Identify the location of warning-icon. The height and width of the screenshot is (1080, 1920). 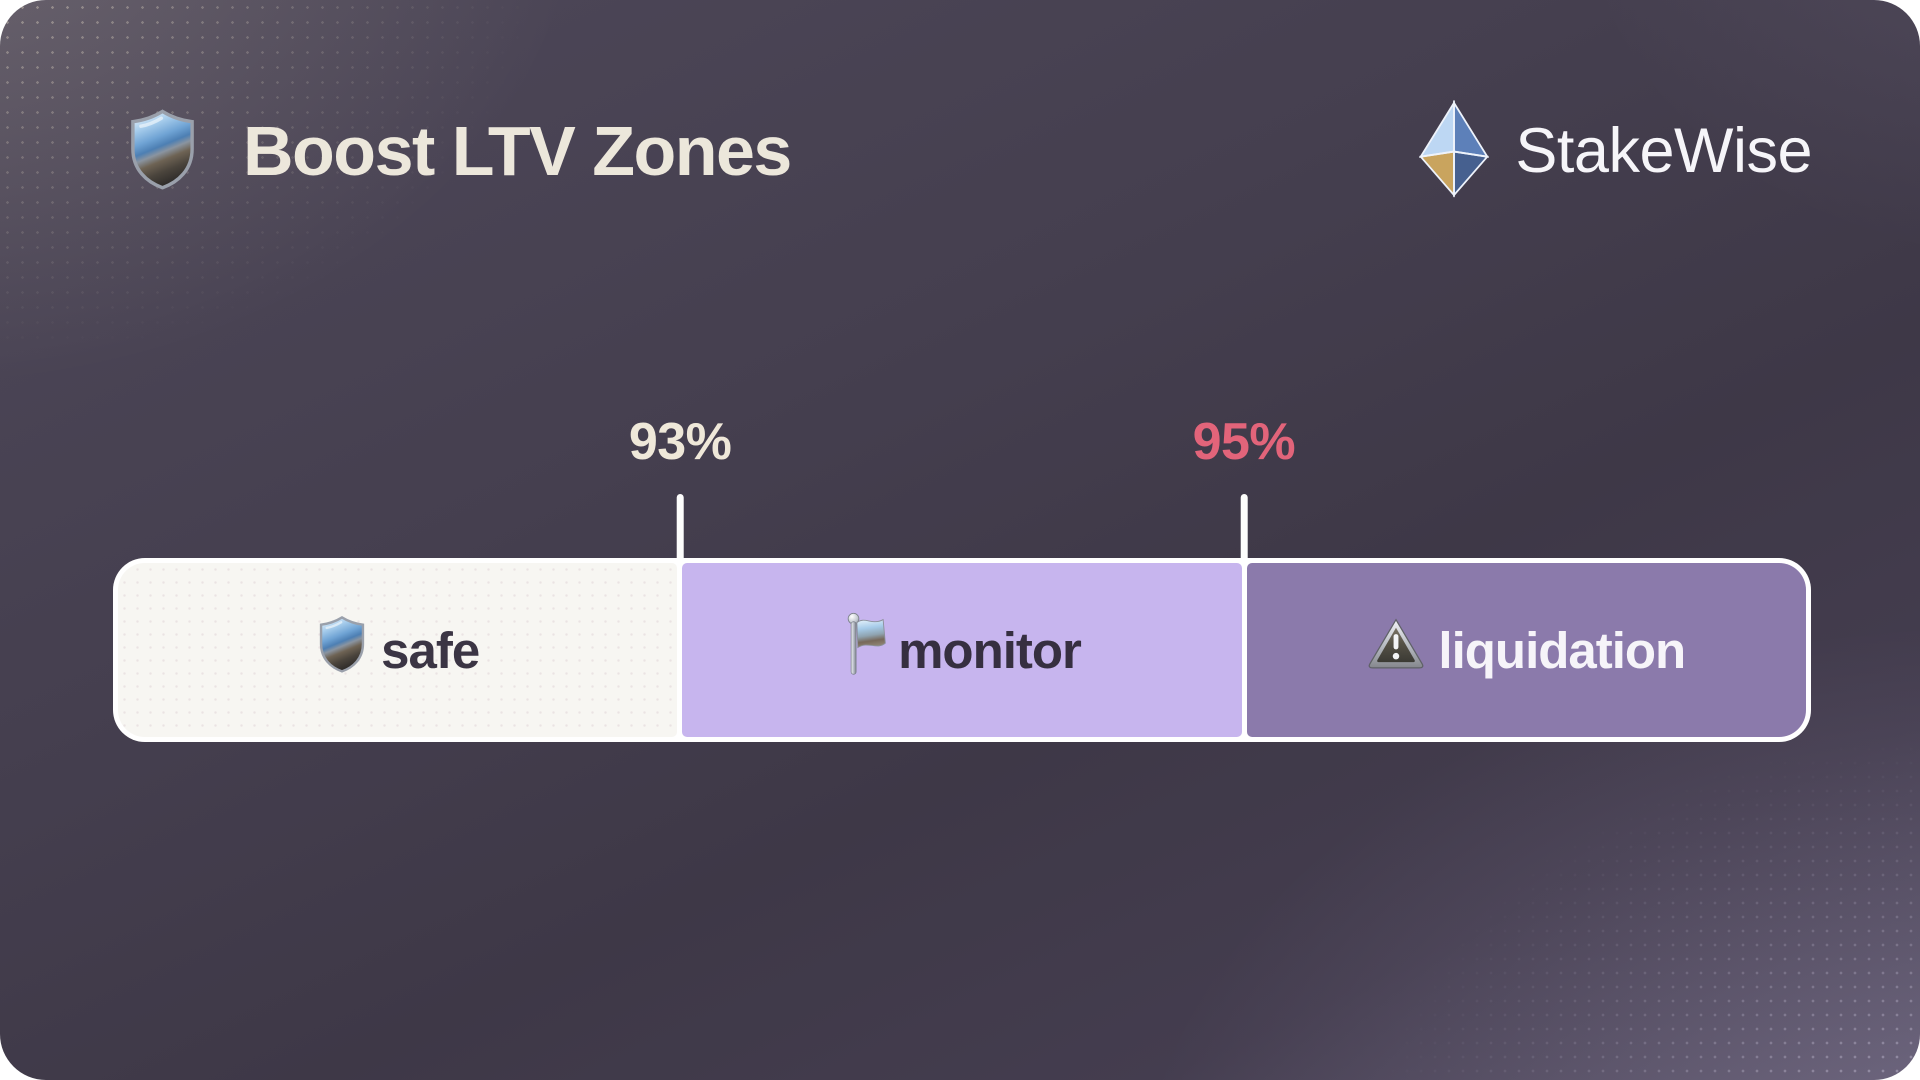
(1402, 650).